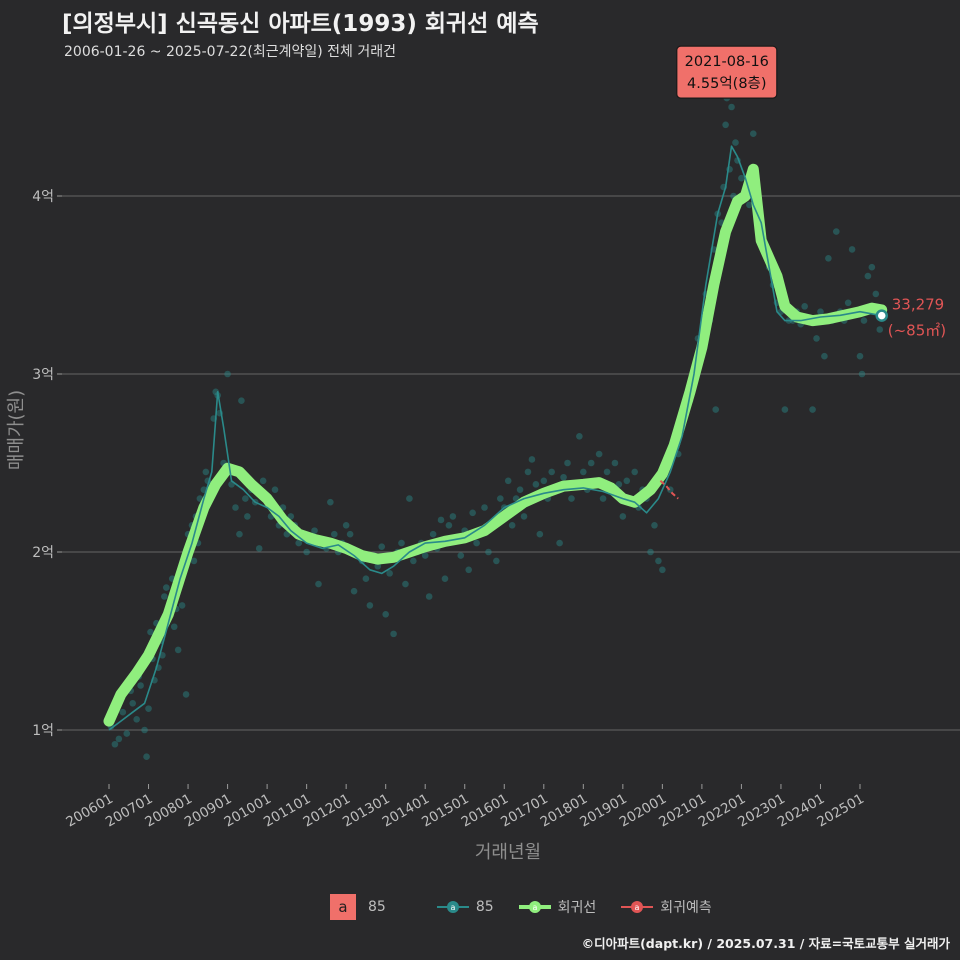  I want to click on red-line-icon: a, so click(637, 907).